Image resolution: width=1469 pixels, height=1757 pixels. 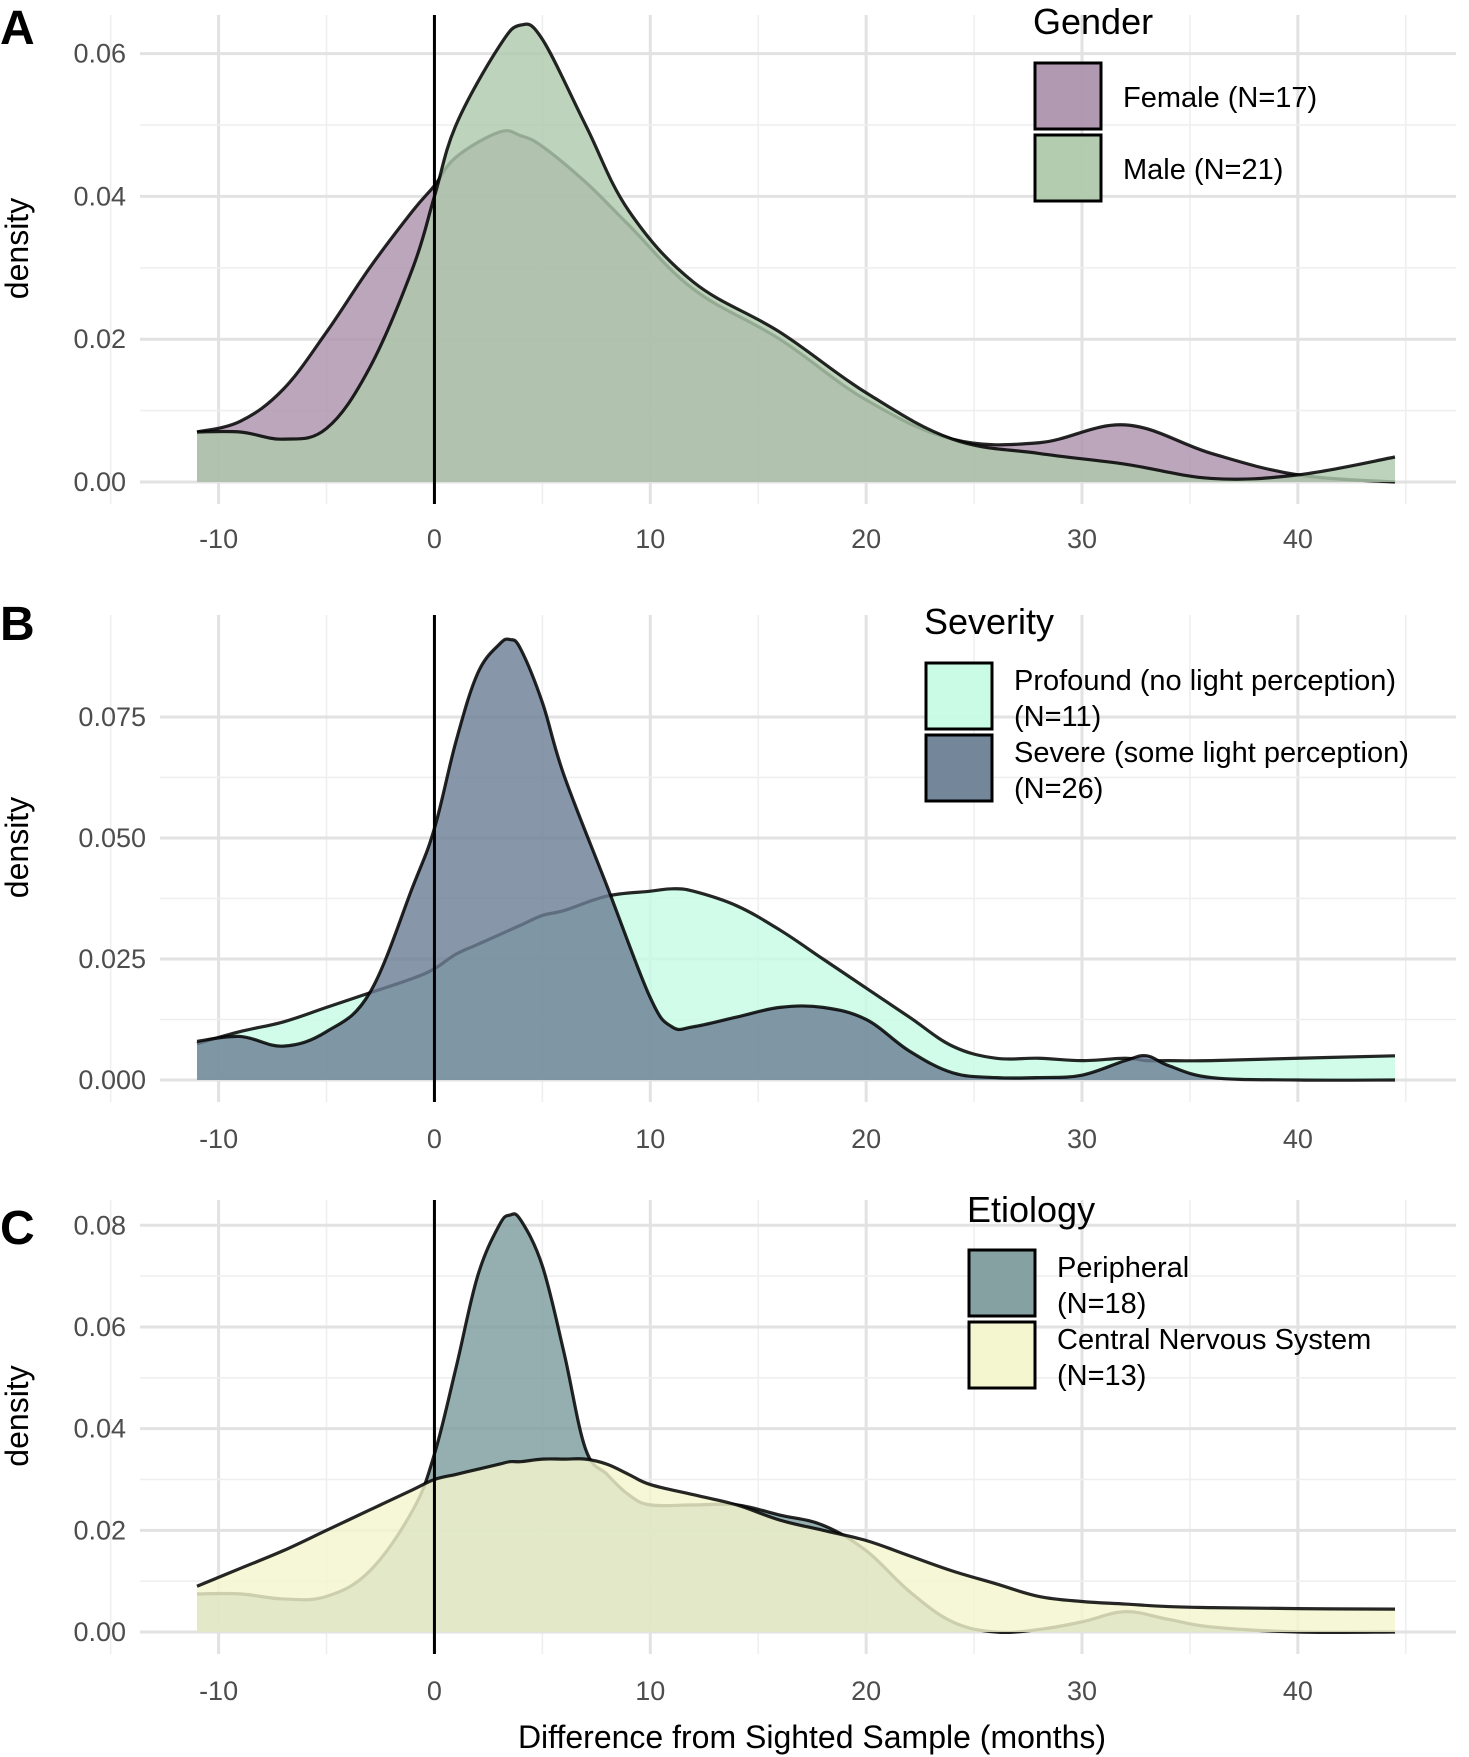 I want to click on panel-letter: C, so click(x=17, y=1228).